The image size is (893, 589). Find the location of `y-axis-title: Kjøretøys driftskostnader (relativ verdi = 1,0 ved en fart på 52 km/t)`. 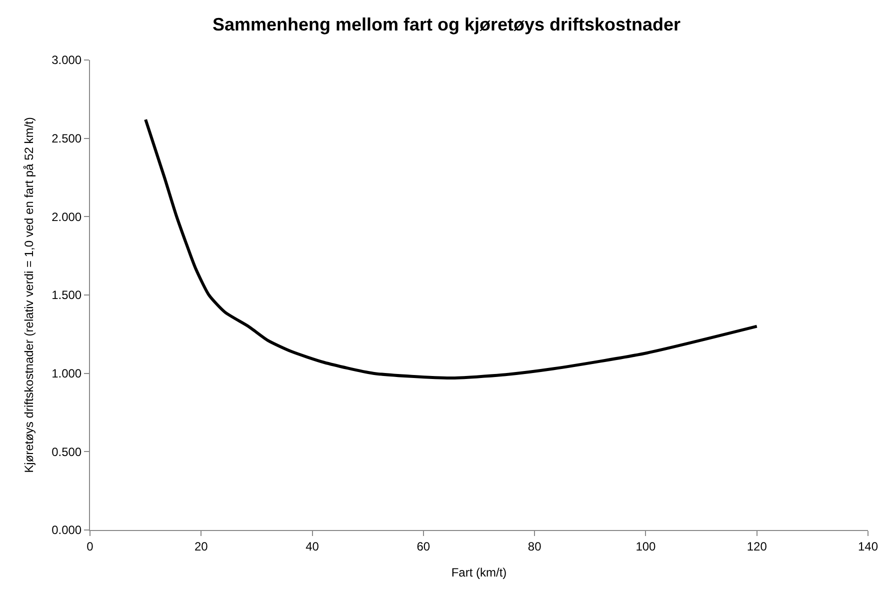

y-axis-title: Kjøretøys driftskostnader (relativ verdi = 1,0 ved en fart på 52 km/t) is located at coordinates (29, 295).